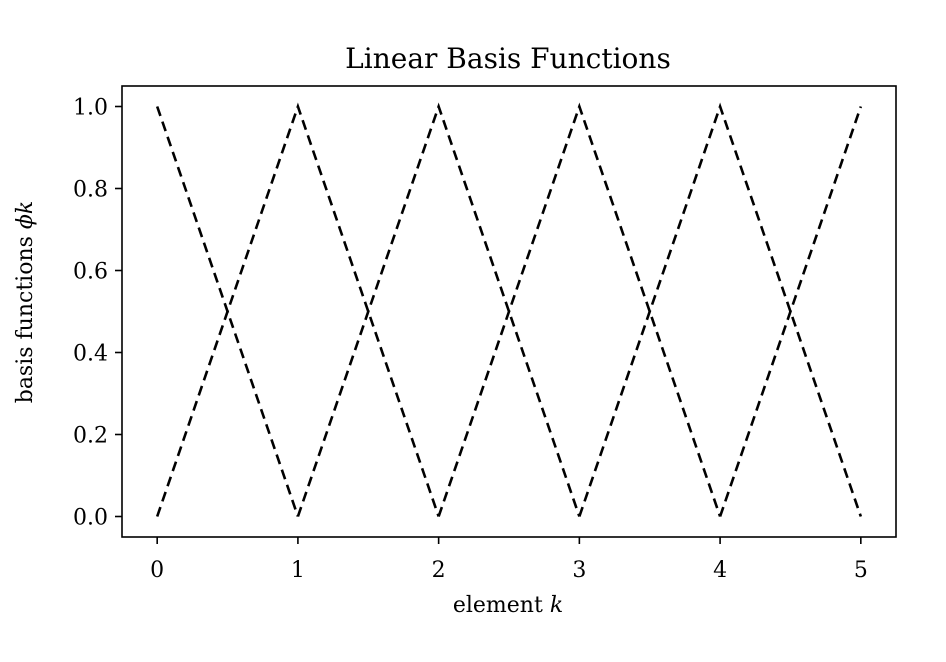 Image resolution: width=946 pixels, height=662 pixels. I want to click on x-tick-label: 0, so click(157, 570).